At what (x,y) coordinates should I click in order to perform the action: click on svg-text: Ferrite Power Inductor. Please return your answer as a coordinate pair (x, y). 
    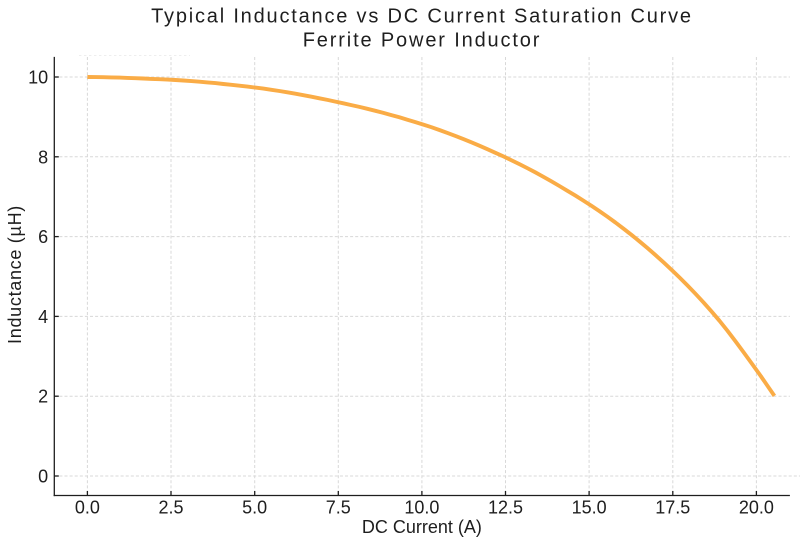
    Looking at the image, I should click on (422, 41).